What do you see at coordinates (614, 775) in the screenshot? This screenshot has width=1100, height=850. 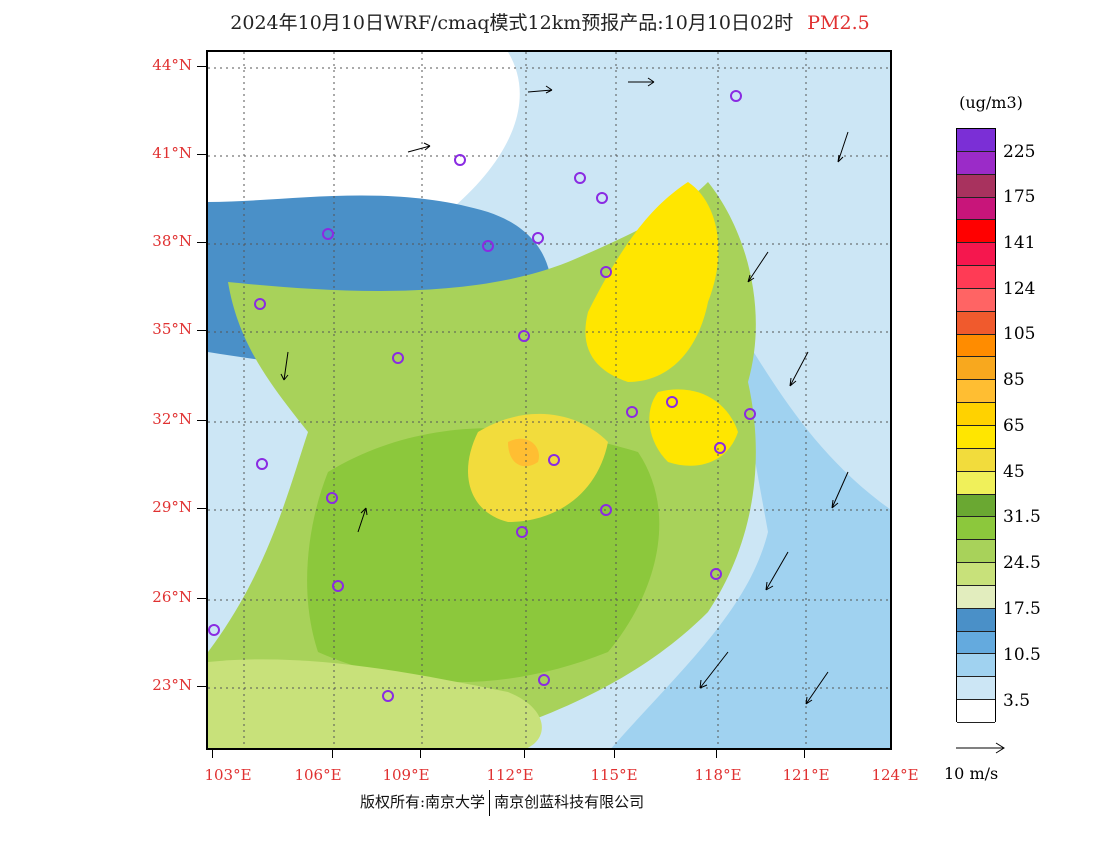 I see `lon-label-115: 115°E` at bounding box center [614, 775].